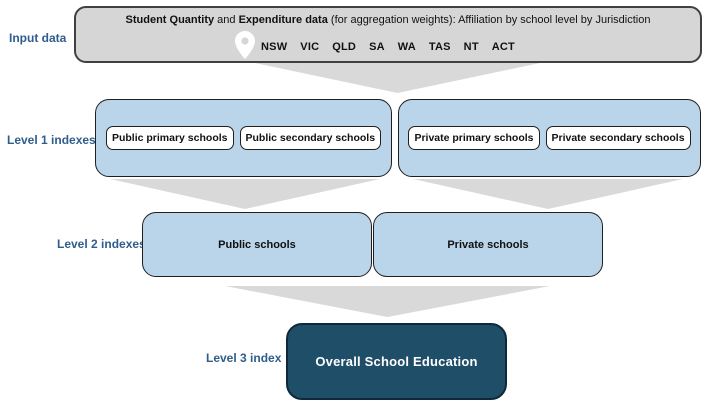 The image size is (710, 405). What do you see at coordinates (488, 244) in the screenshot?
I see `level2-private-schools-box: Private schools` at bounding box center [488, 244].